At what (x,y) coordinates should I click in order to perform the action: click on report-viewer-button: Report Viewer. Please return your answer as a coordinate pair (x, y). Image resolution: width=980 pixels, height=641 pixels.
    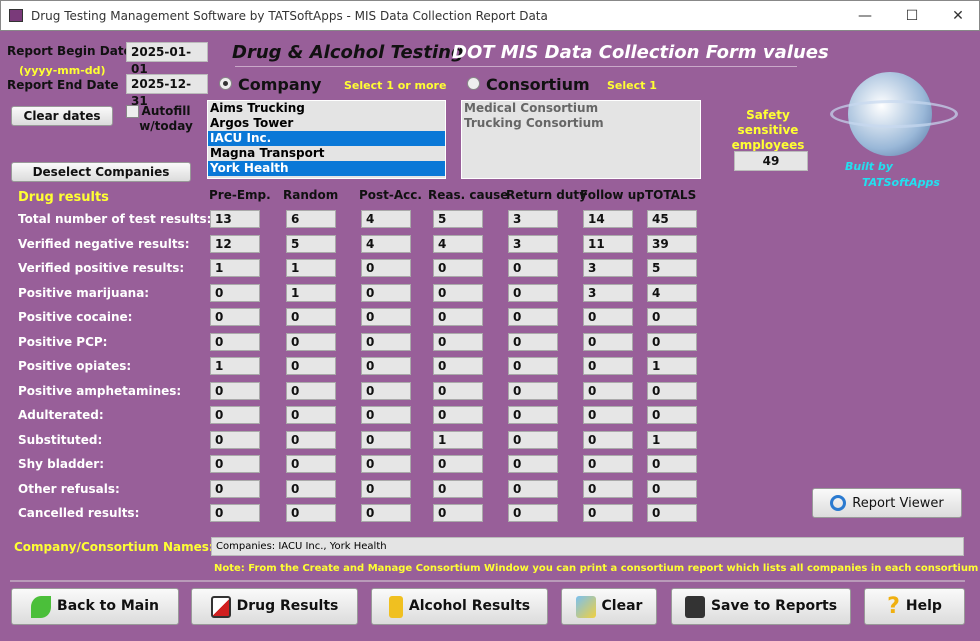
    Looking at the image, I should click on (887, 503).